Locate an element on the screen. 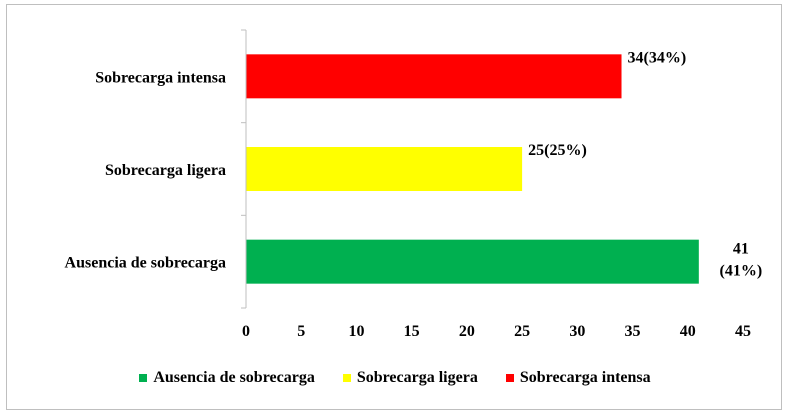 This screenshot has width=790, height=418. x-tick-label: 35 is located at coordinates (633, 331).